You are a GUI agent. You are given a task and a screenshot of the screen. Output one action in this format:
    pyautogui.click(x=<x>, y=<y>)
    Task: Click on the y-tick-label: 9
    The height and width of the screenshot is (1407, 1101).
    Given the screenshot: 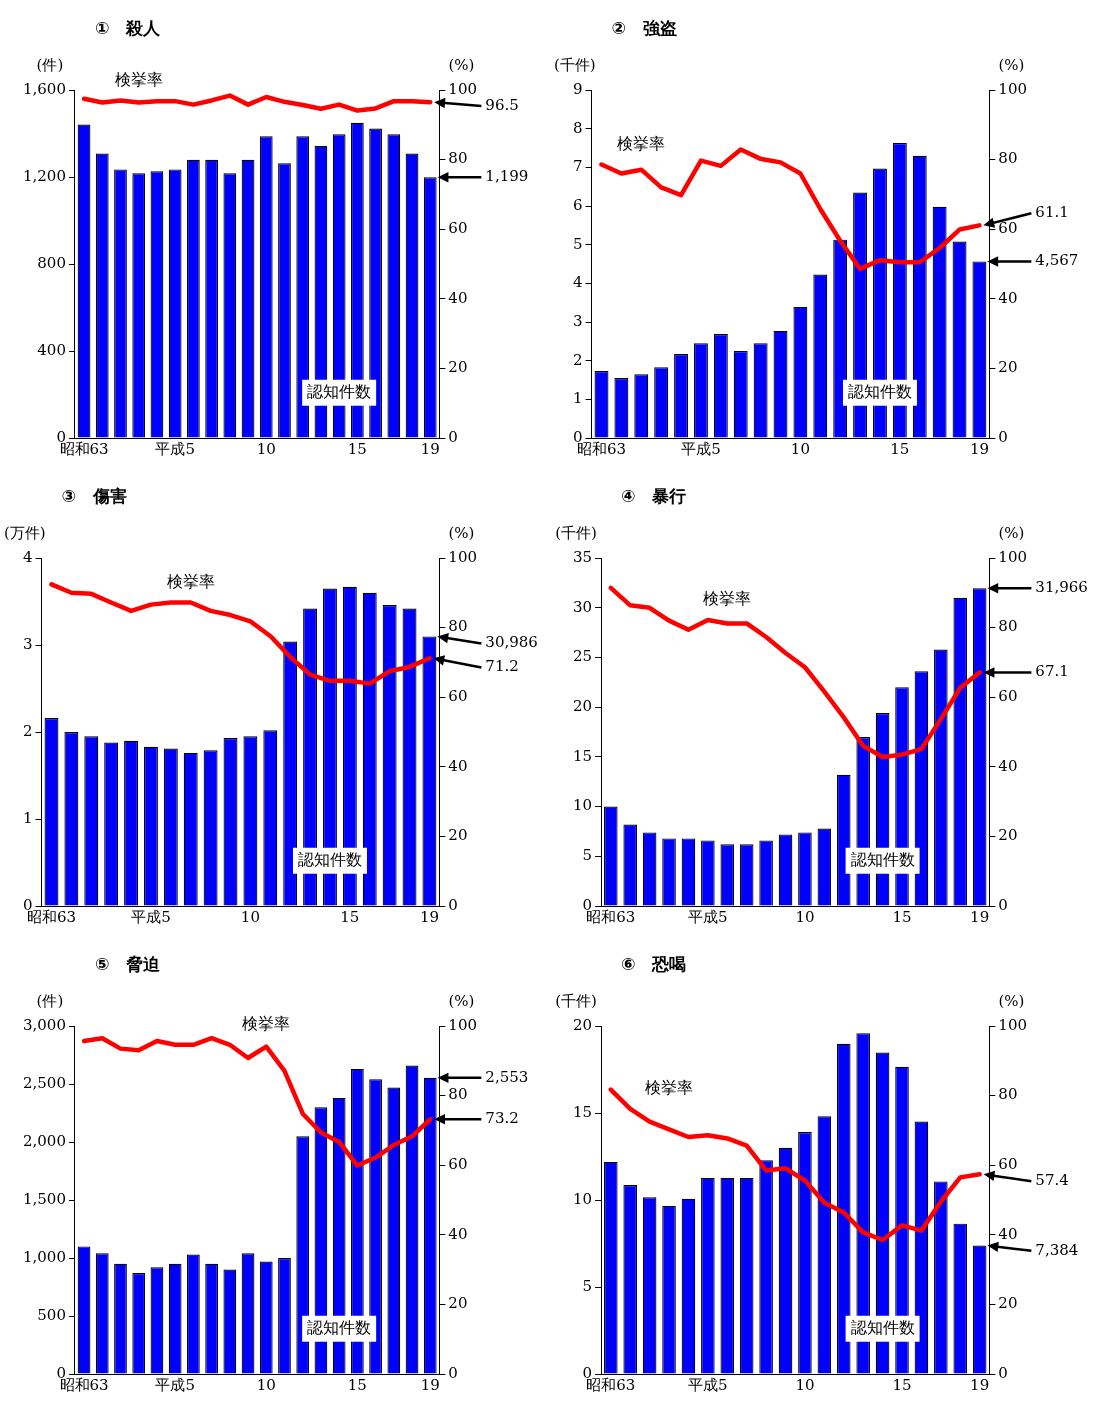 What is the action you would take?
    pyautogui.click(x=578, y=88)
    